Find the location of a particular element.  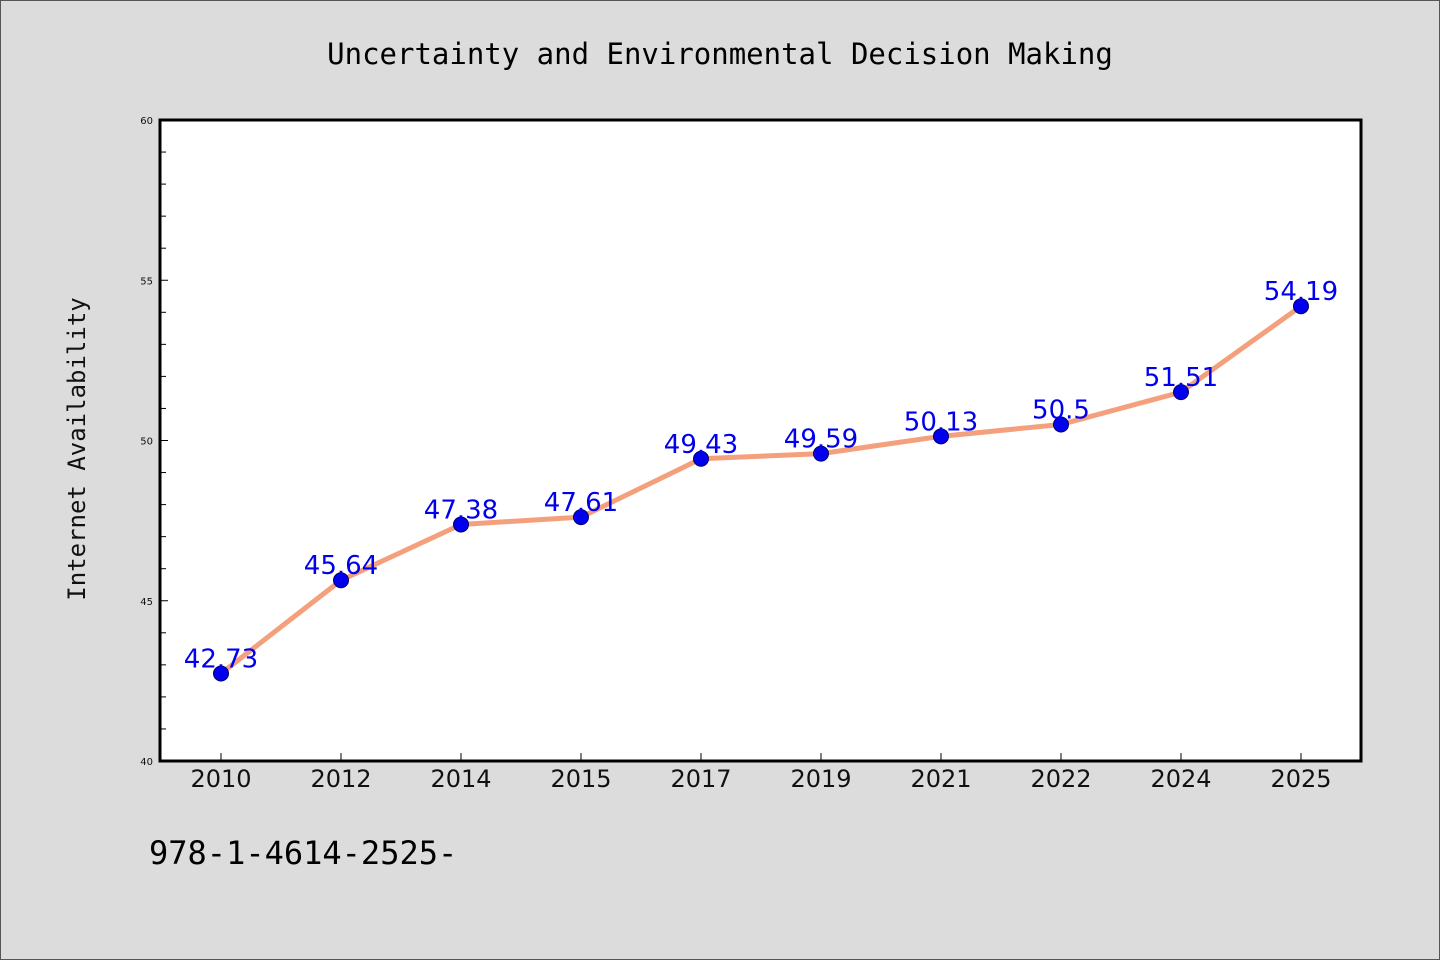

data-label: 54.19 is located at coordinates (1301, 292).